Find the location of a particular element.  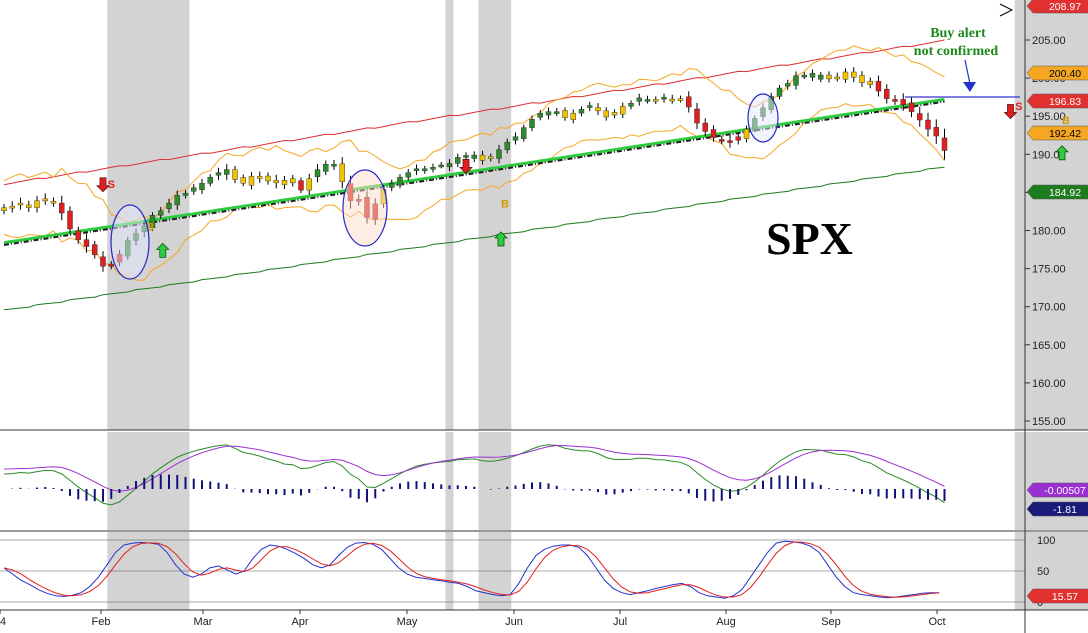

signal-ellipse is located at coordinates (365, 208).